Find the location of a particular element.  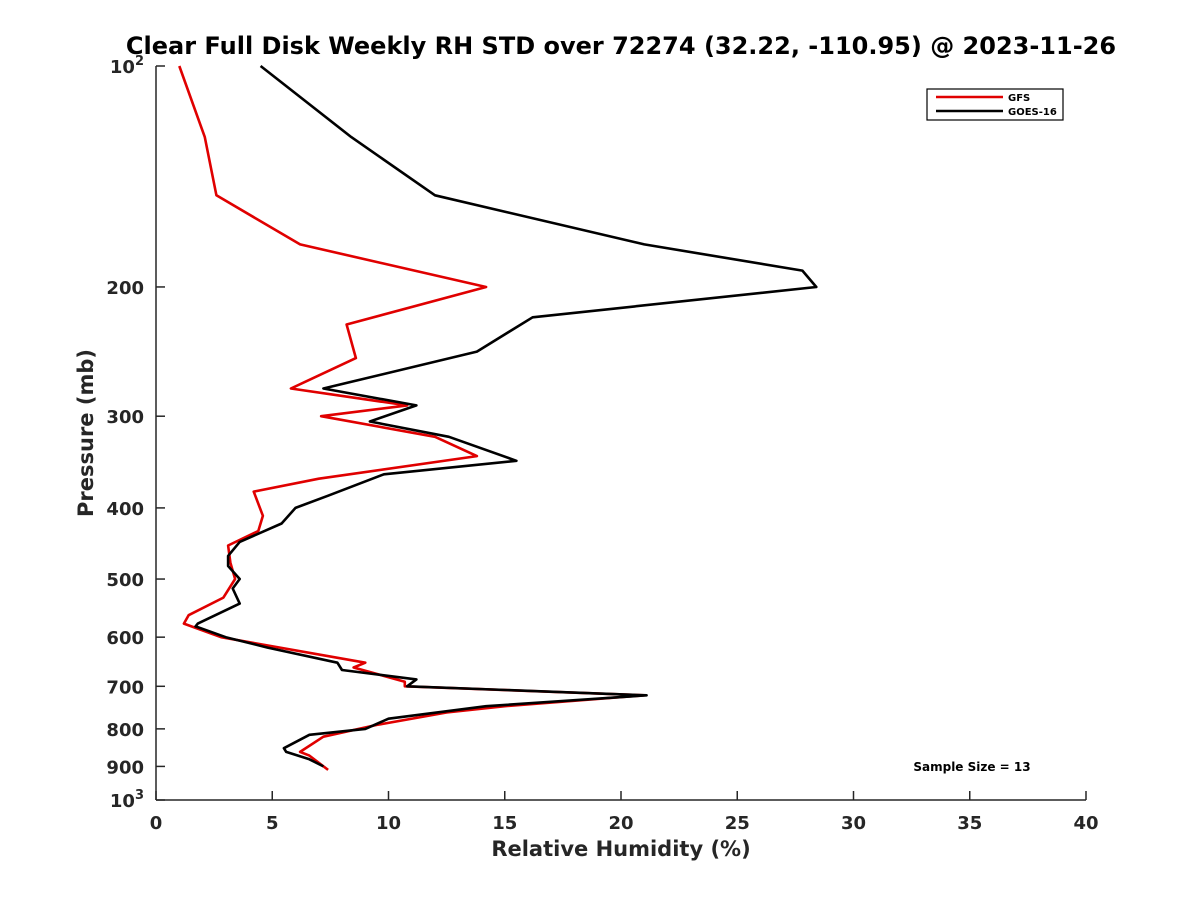

legend-label-goes16: GOES-16 is located at coordinates (1032, 112).